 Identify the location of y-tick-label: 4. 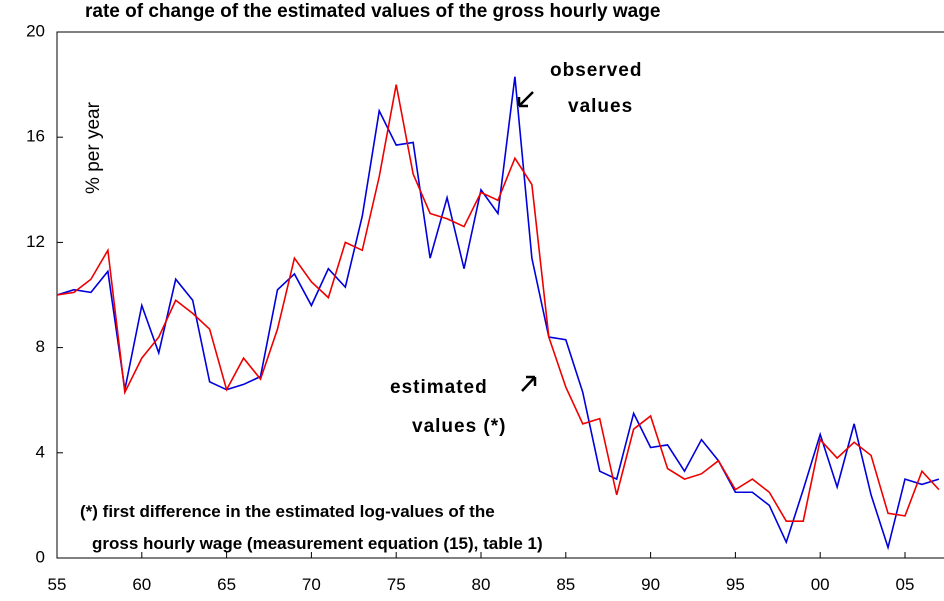
(40, 451).